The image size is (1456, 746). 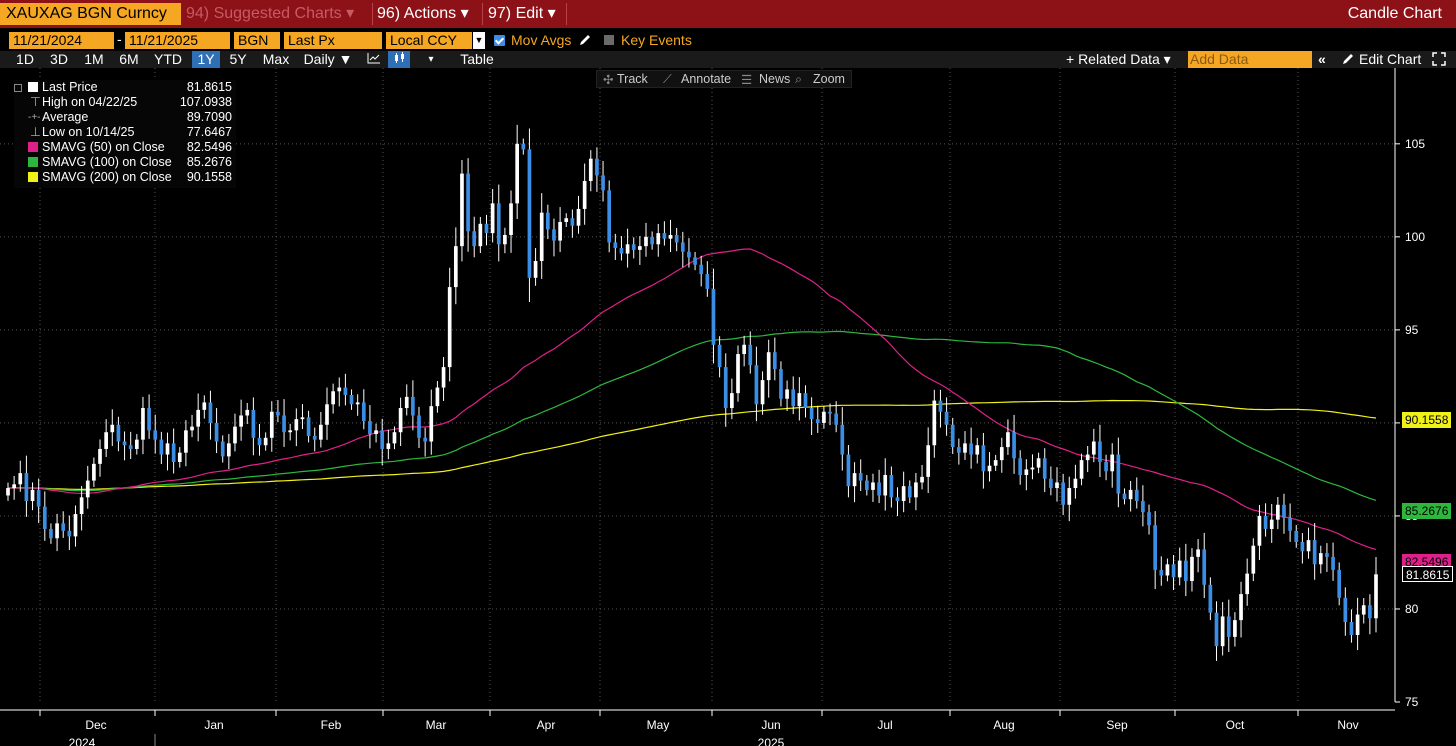 I want to click on mov-avgs-checkbox, so click(x=499, y=40).